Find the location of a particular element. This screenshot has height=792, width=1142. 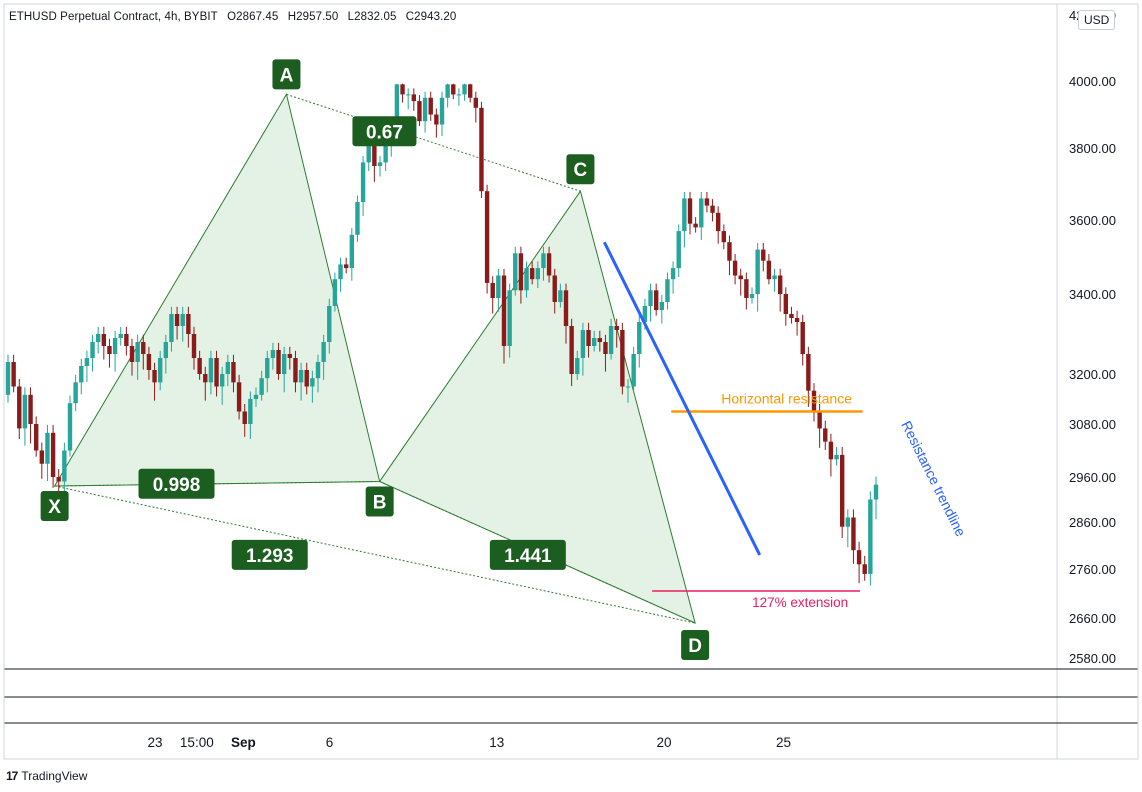

tradingview-logo: 17 TradingView is located at coordinates (46, 776).